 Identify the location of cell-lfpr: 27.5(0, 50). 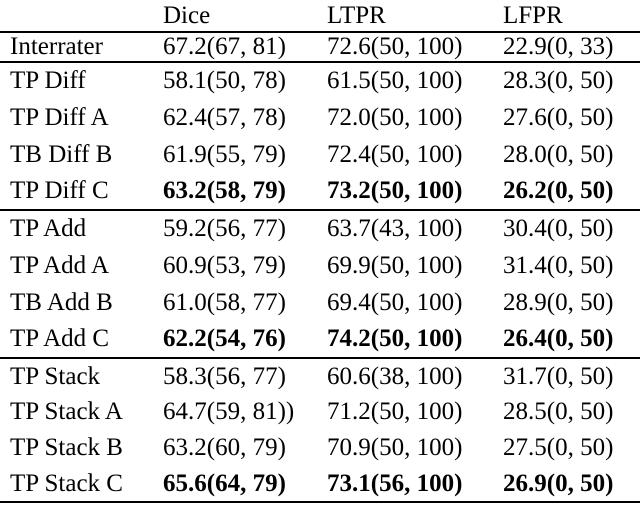
(558, 447).